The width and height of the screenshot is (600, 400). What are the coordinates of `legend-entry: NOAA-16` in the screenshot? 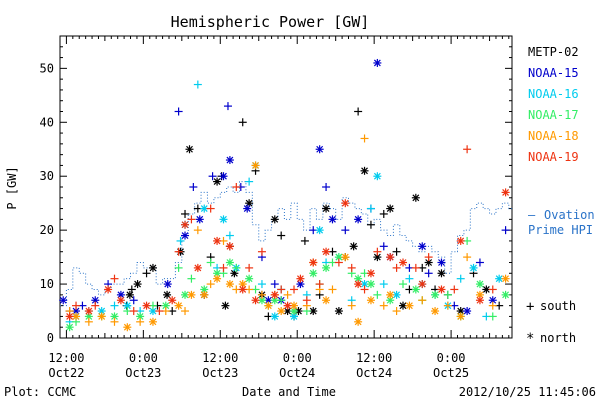 It's located at (553, 94).